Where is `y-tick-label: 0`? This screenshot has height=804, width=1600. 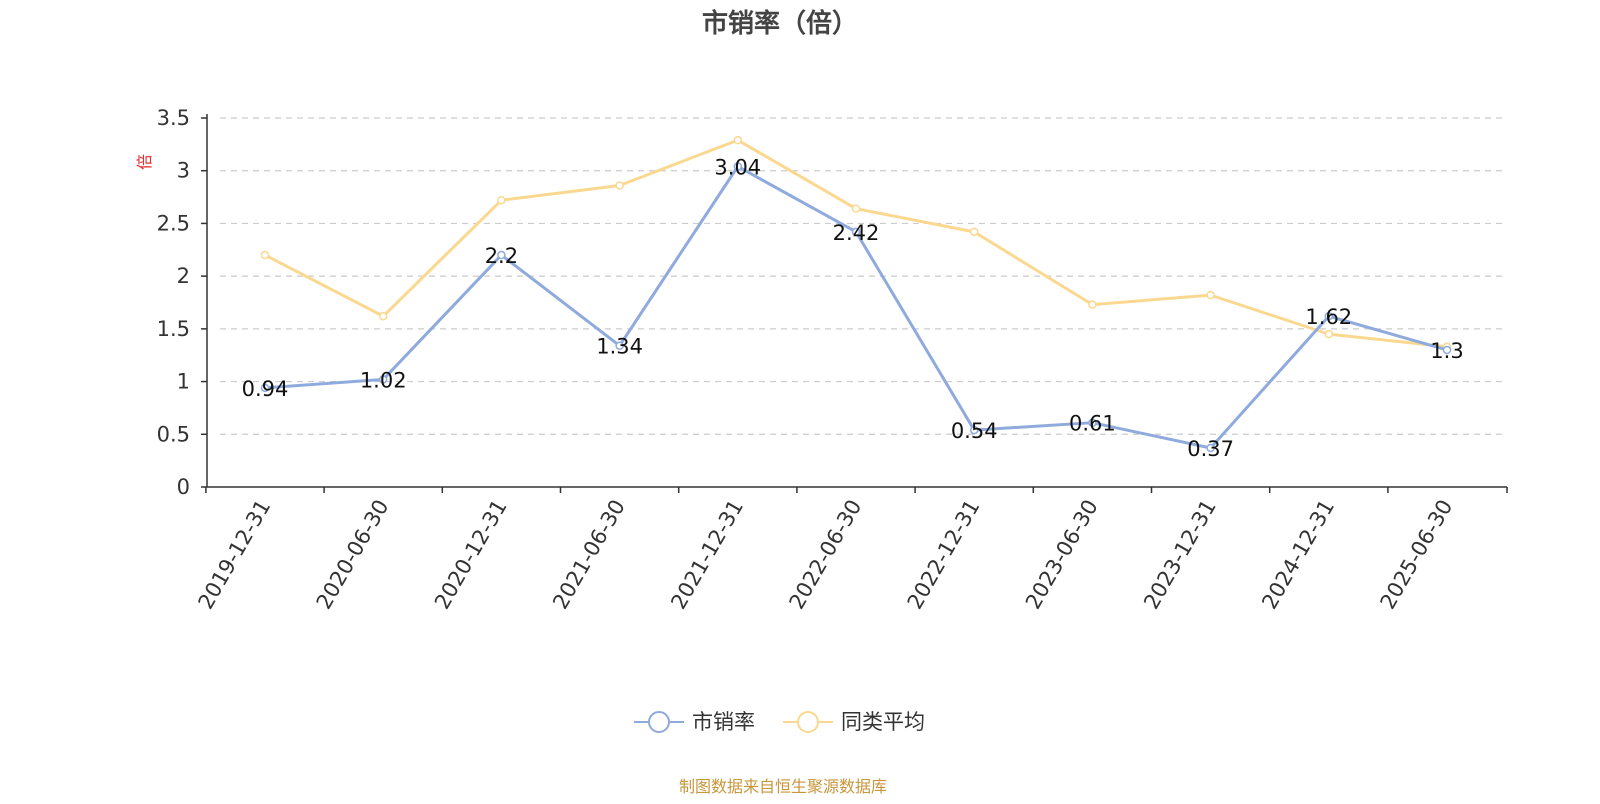 y-tick-label: 0 is located at coordinates (183, 487).